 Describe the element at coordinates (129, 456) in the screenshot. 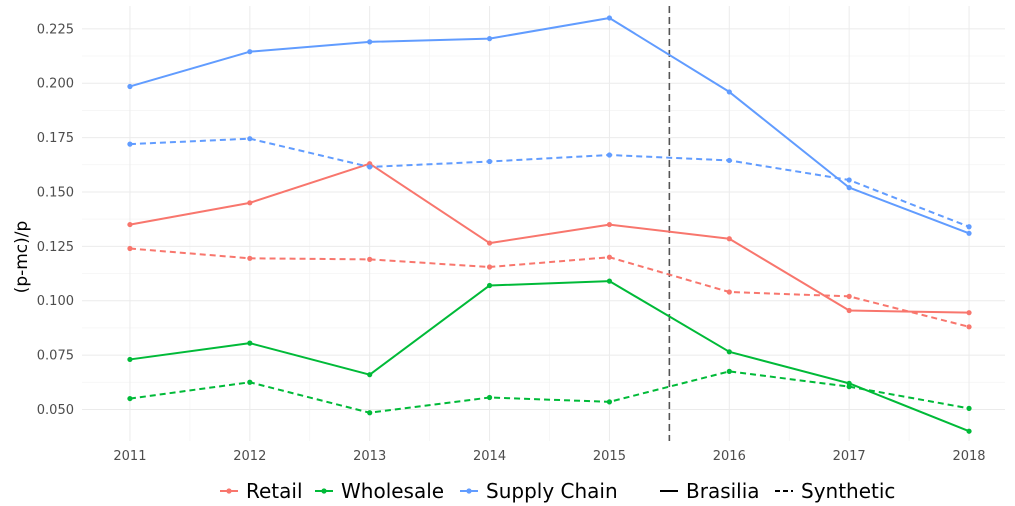

I see `x-tick-label: 2011` at that location.